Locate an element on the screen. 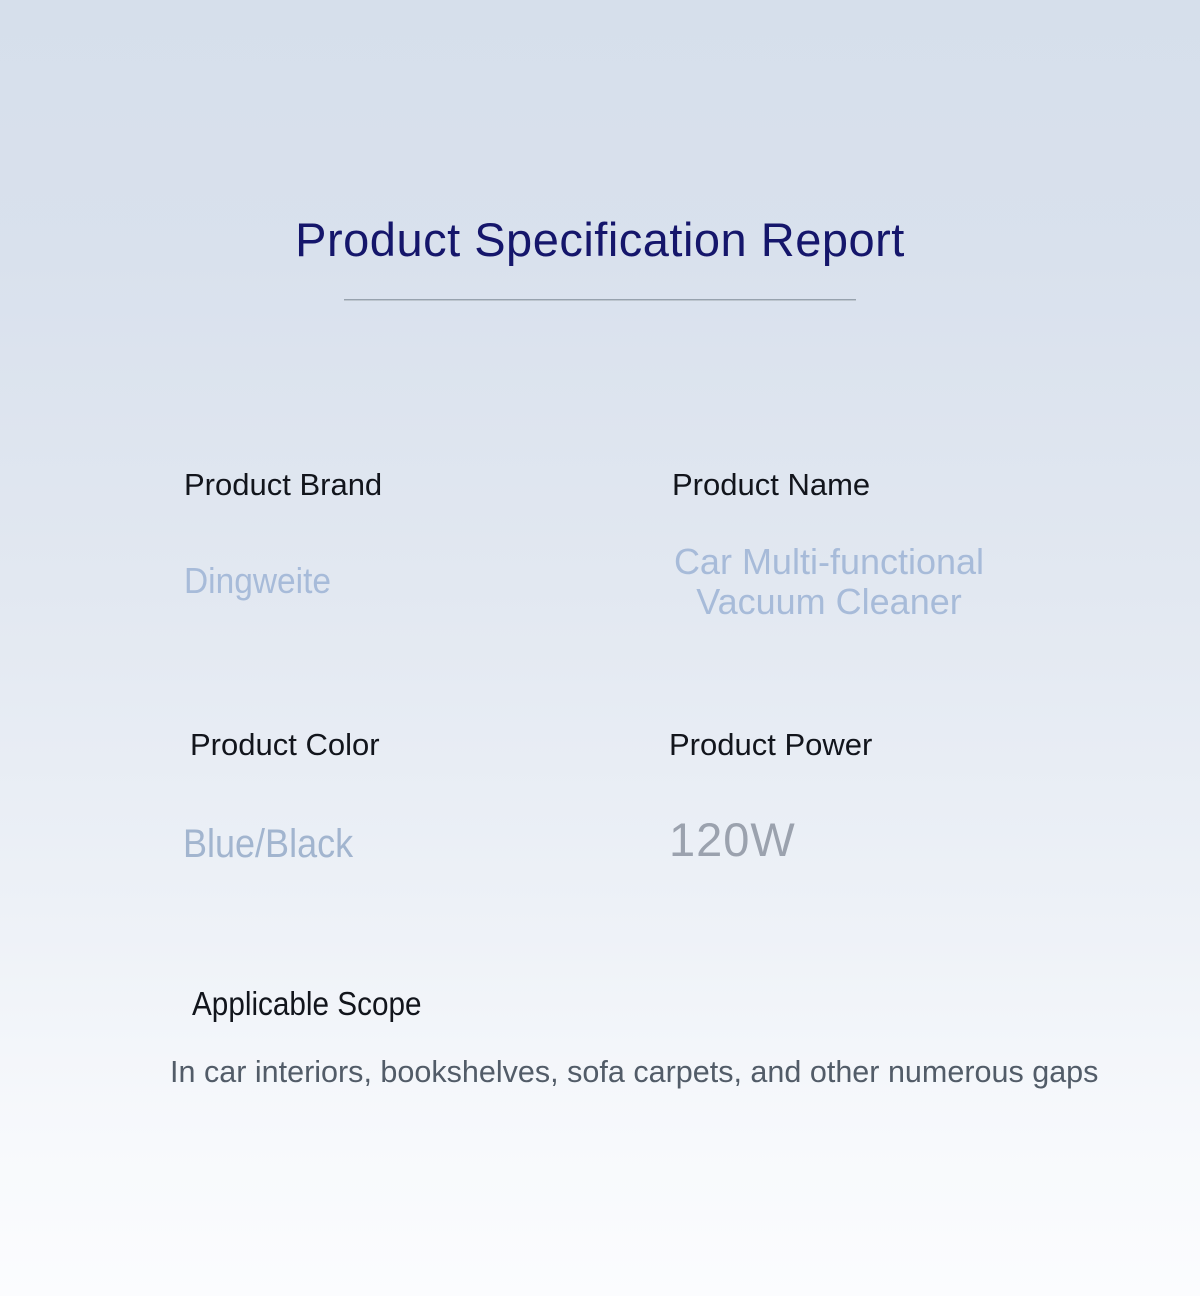 The width and height of the screenshot is (1200, 1296). product-power-label: Product Power is located at coordinates (771, 744).